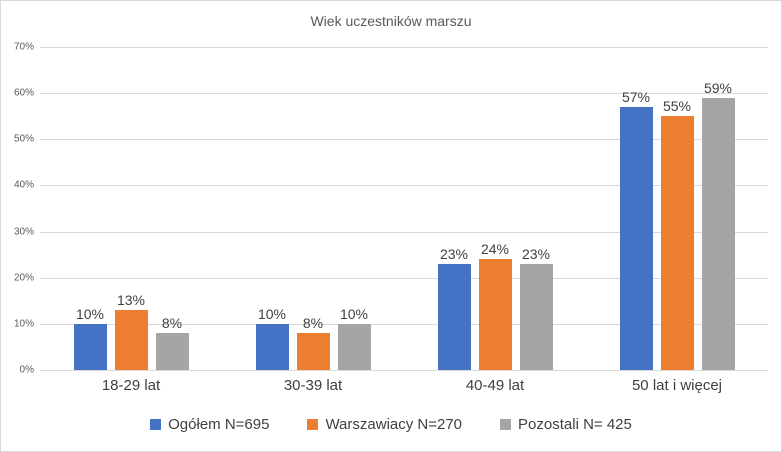  I want to click on chart-title: Wiek uczestników marszu, so click(391, 21).